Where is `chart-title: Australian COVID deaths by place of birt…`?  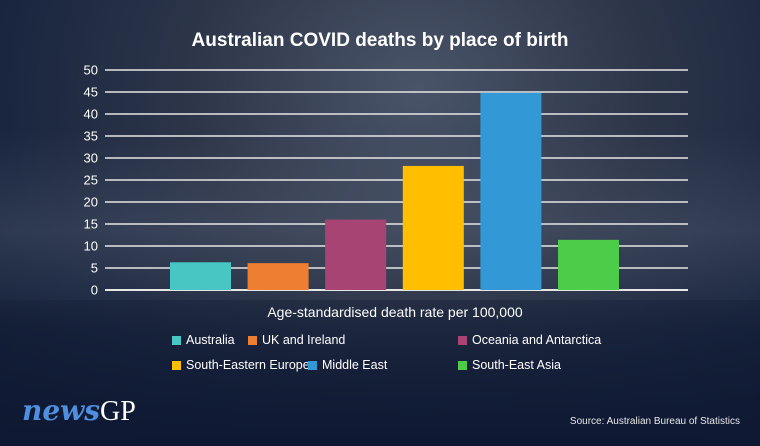 chart-title: Australian COVID deaths by place of birt… is located at coordinates (380, 40).